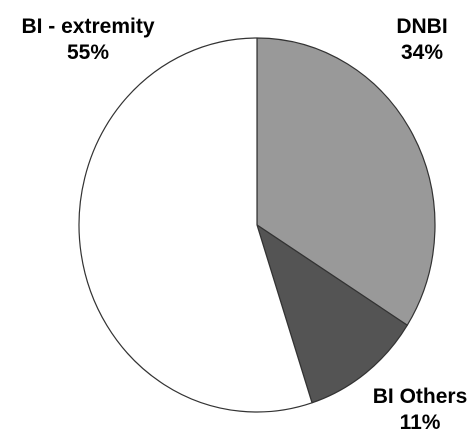  I want to click on slice-label-dnbi: DNBI 34%, so click(422, 40).